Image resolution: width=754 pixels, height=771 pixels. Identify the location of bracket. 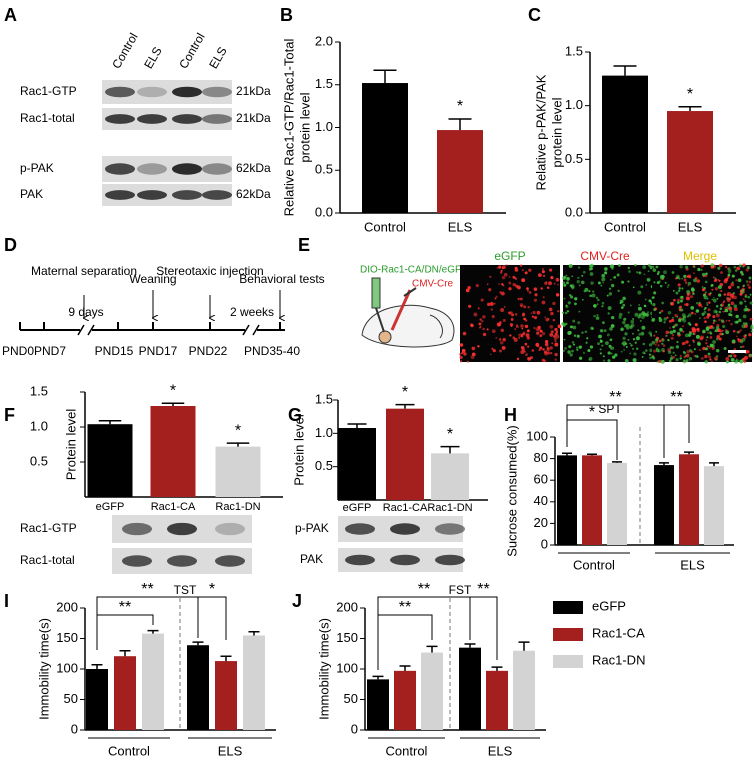
(483, 628).